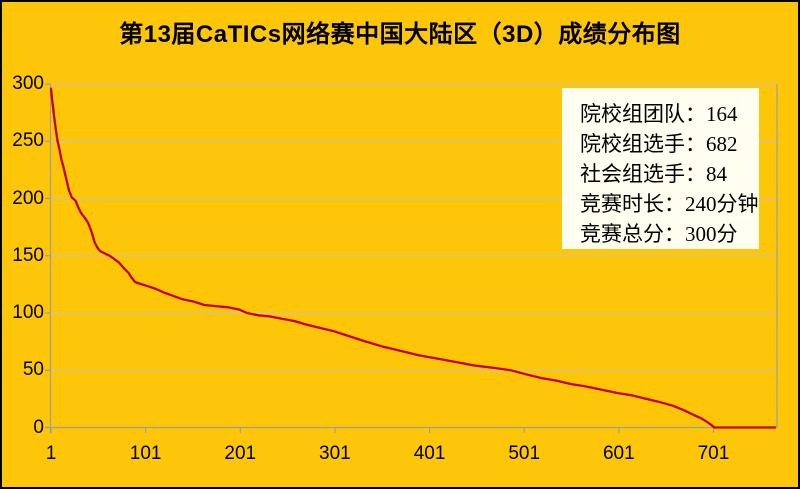 This screenshot has height=489, width=800. What do you see at coordinates (618, 453) in the screenshot?
I see `x-tick-label: 601` at bounding box center [618, 453].